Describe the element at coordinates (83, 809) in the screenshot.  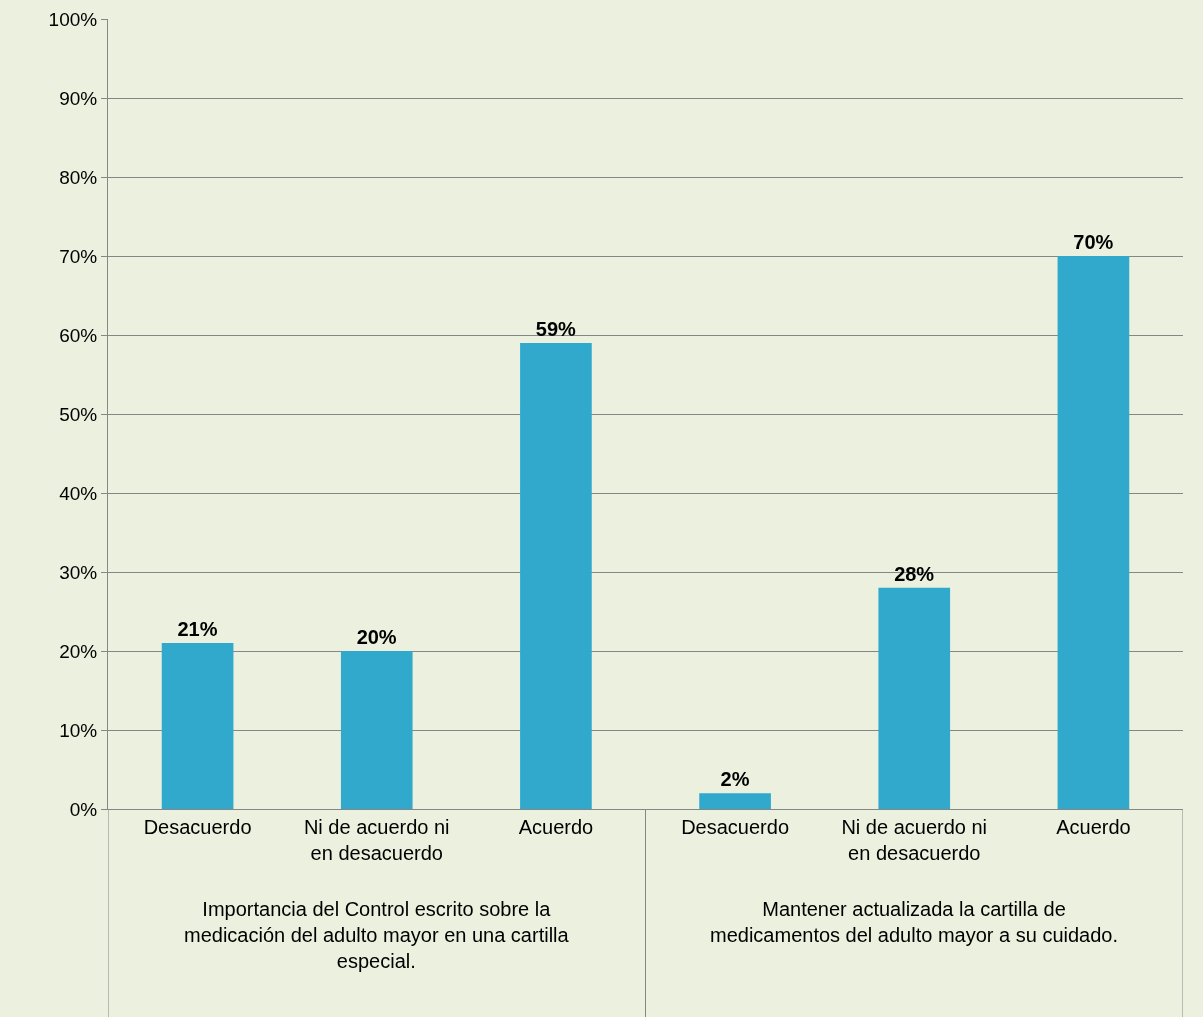
I see `y-tick-label: 0%` at that location.